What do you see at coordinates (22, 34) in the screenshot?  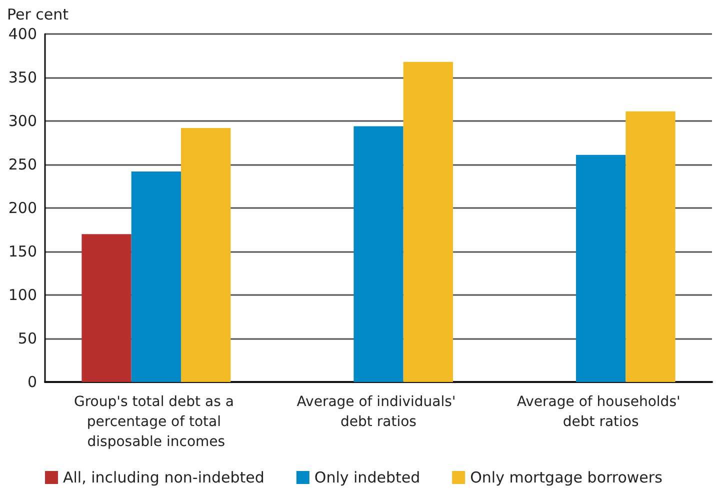 I see `y-tick-label: 400` at bounding box center [22, 34].